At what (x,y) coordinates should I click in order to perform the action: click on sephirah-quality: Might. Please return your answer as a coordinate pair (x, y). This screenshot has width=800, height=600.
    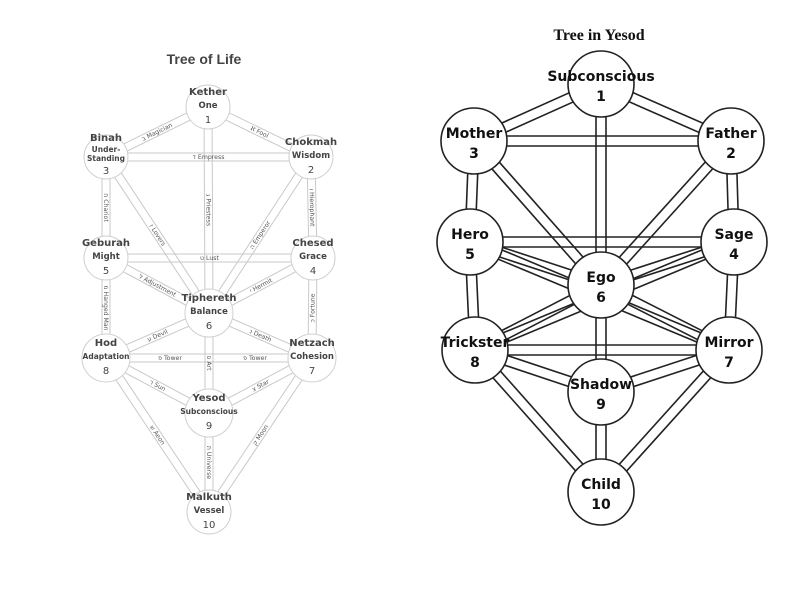
    Looking at the image, I should click on (106, 257).